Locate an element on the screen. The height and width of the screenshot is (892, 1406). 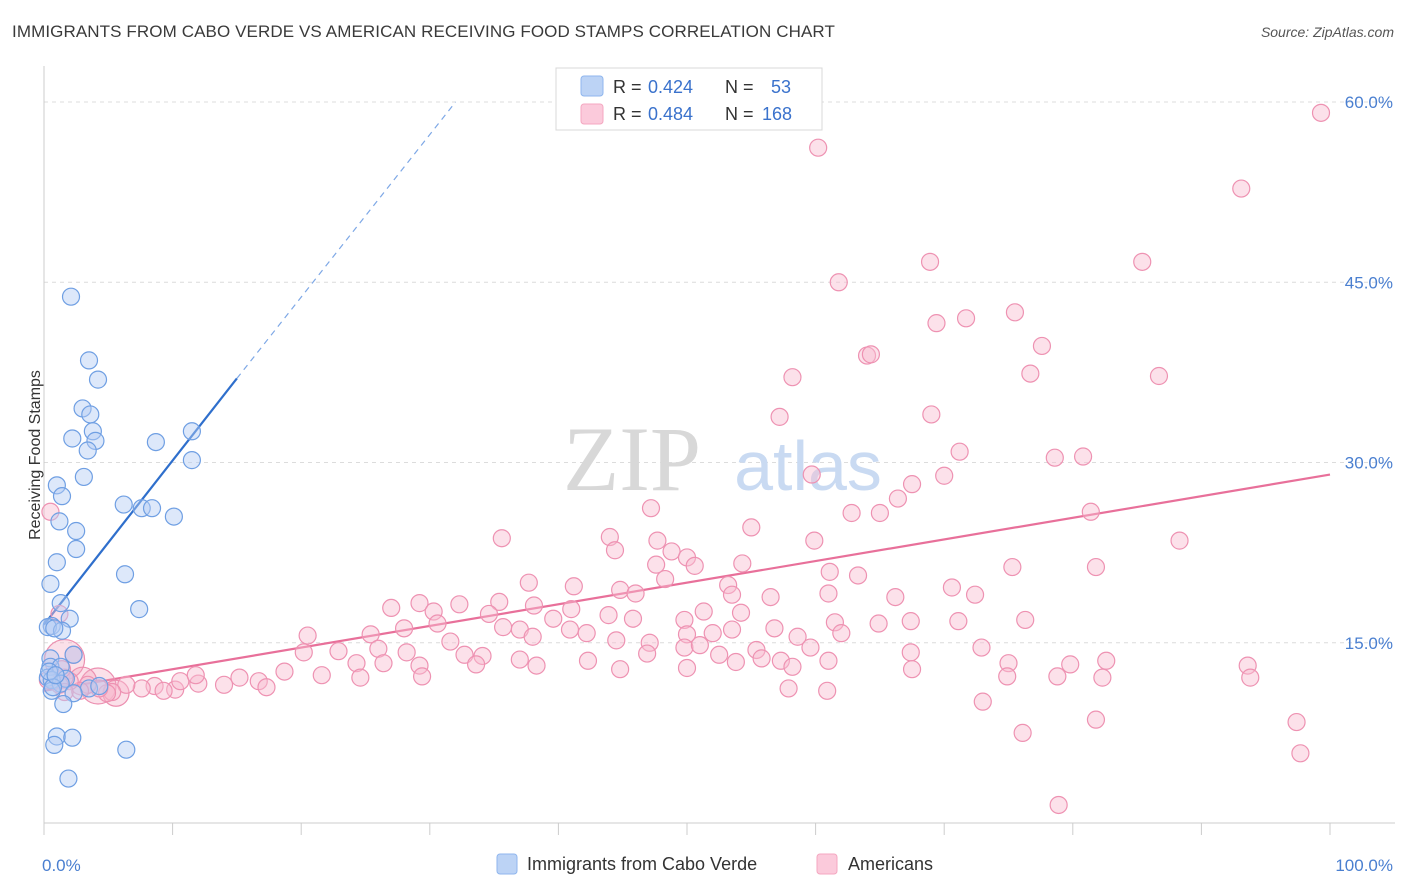
legend: Immigrants from Cabo Verde Americans is located at coordinates (714, 864).